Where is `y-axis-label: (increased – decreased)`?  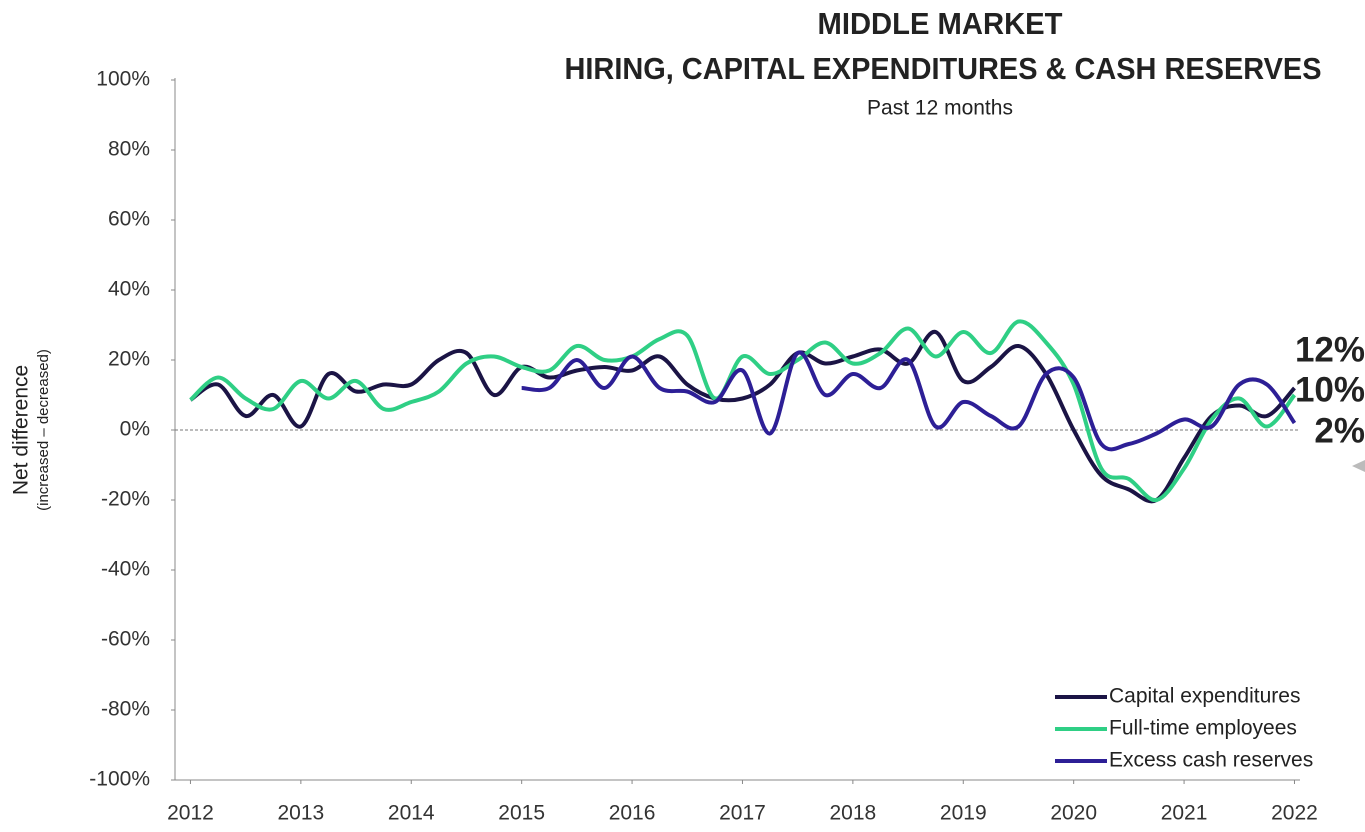 y-axis-label: (increased – decreased) is located at coordinates (43, 430).